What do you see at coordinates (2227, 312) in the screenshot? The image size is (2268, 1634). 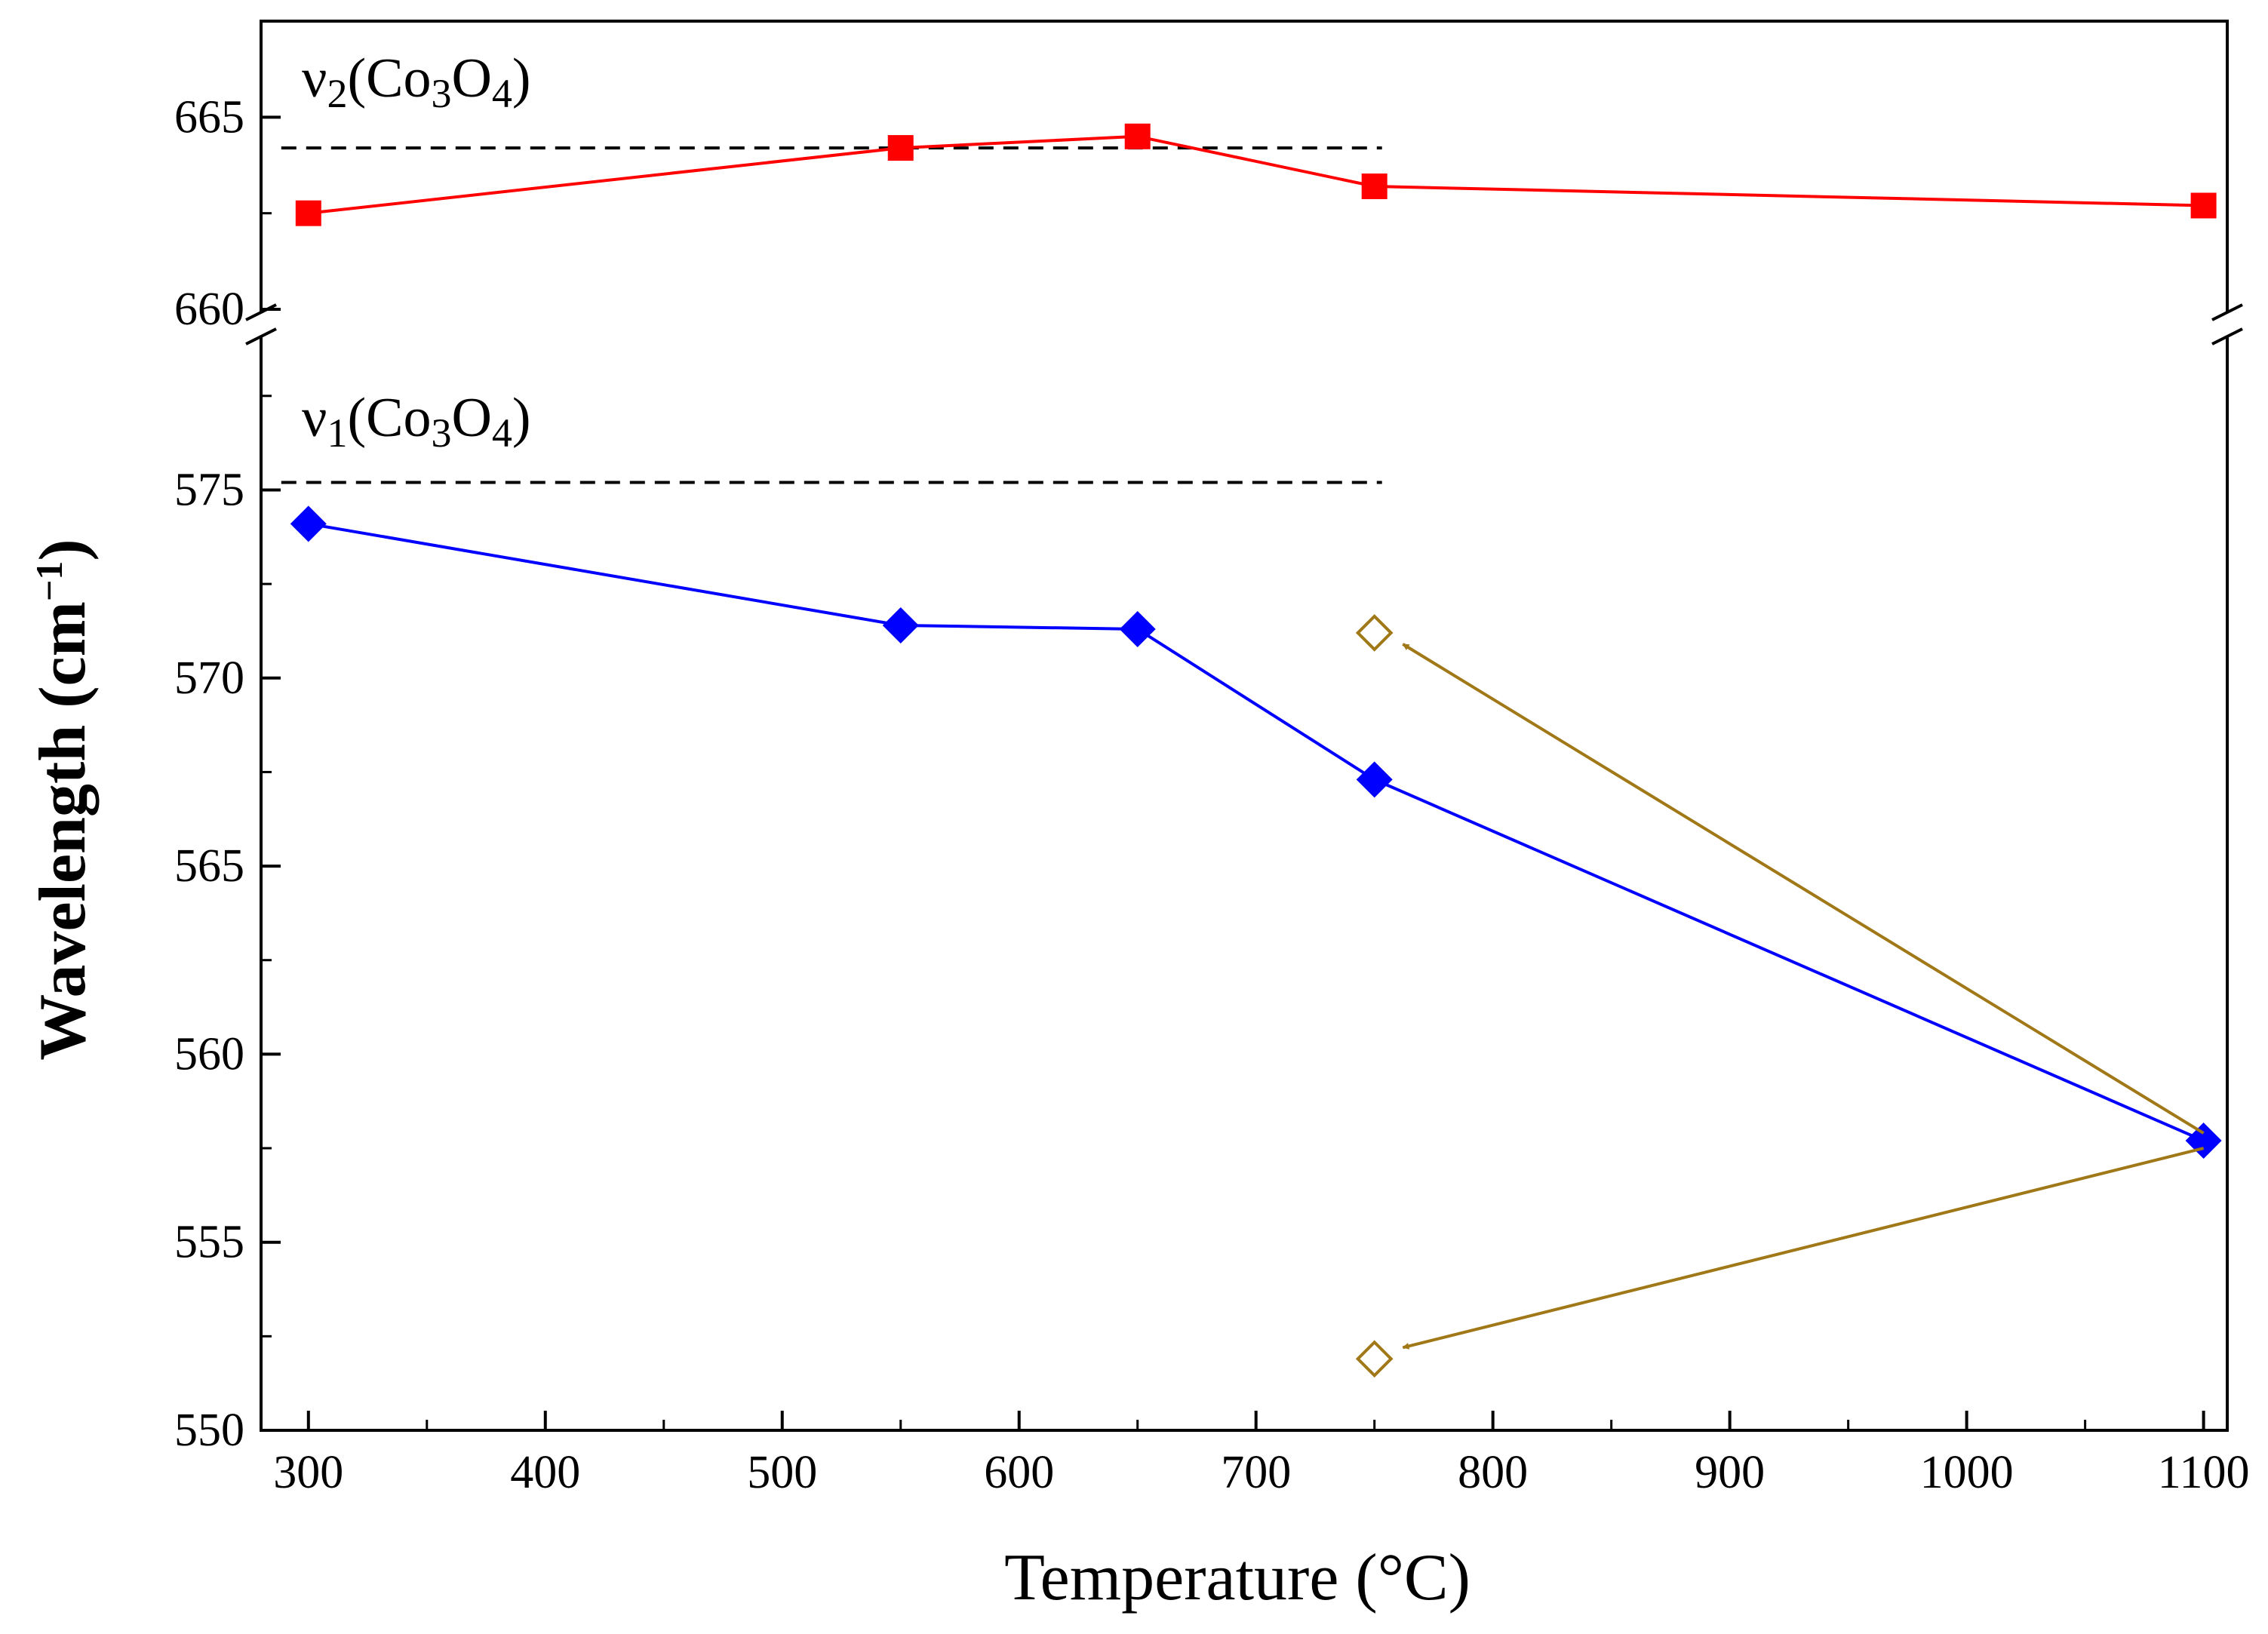 I see `break-mark-right-upper` at bounding box center [2227, 312].